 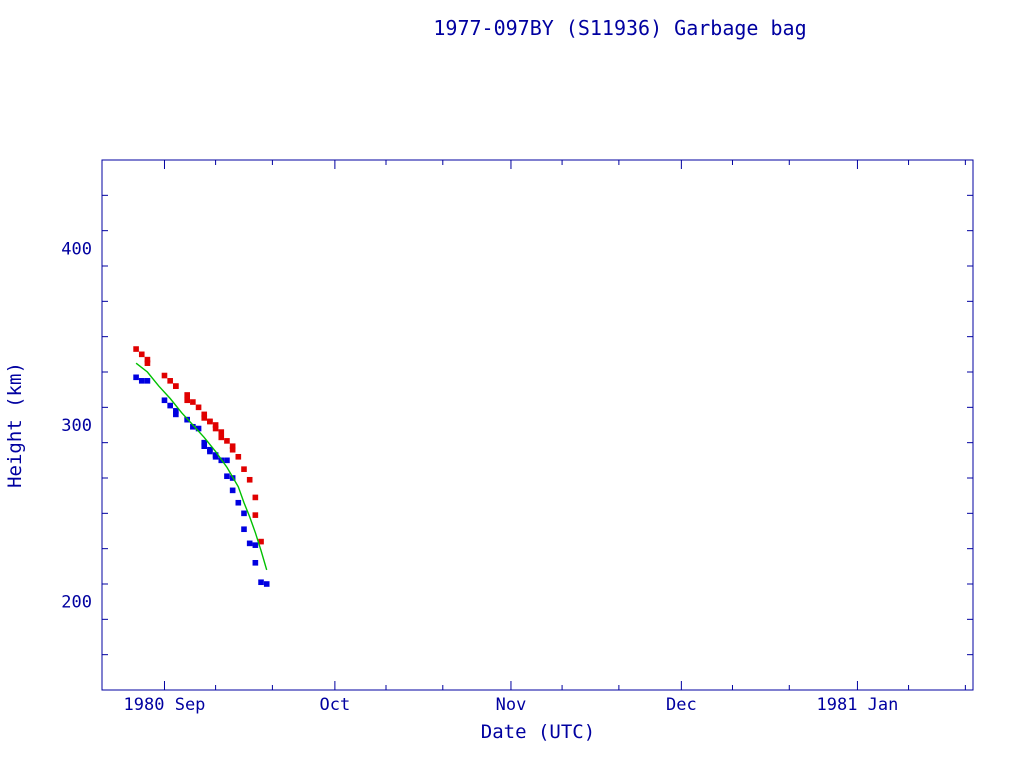 I want to click on x-tick-labels: 1980 Sep Oct Nov Dec 1981 Jan, so click(x=511, y=705).